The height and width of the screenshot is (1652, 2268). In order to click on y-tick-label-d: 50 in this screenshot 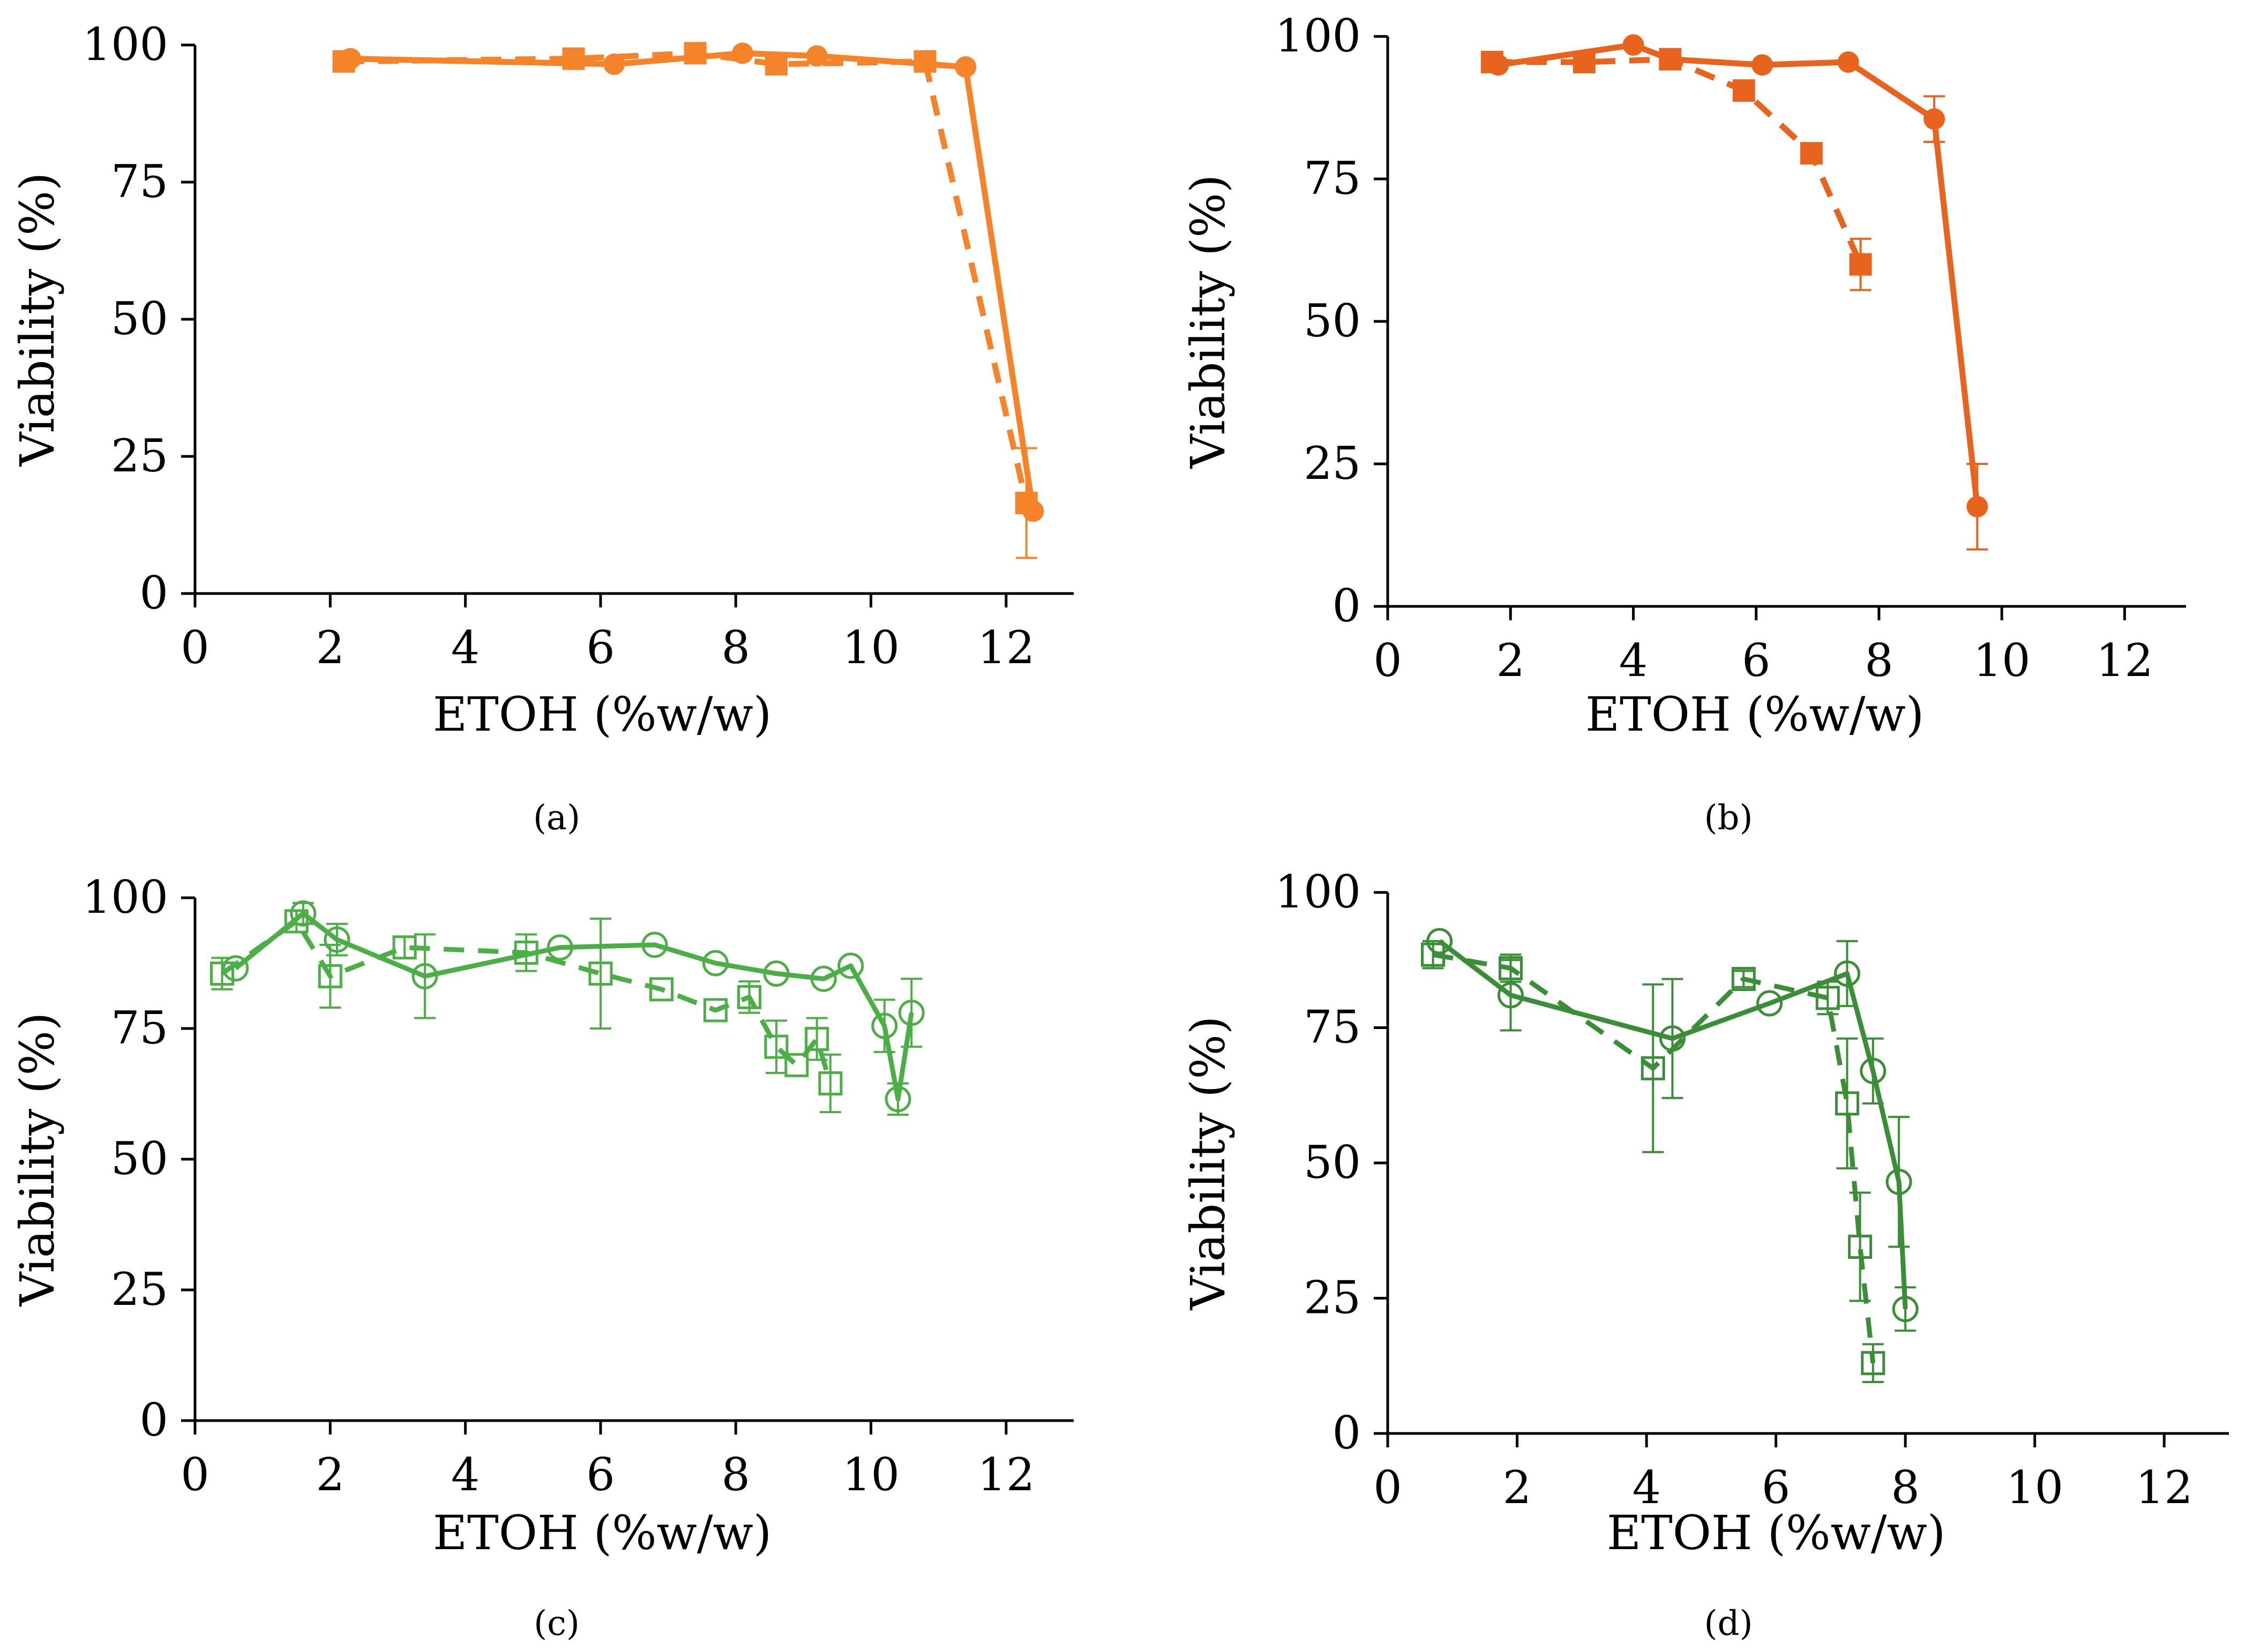, I will do `click(1333, 1162)`.